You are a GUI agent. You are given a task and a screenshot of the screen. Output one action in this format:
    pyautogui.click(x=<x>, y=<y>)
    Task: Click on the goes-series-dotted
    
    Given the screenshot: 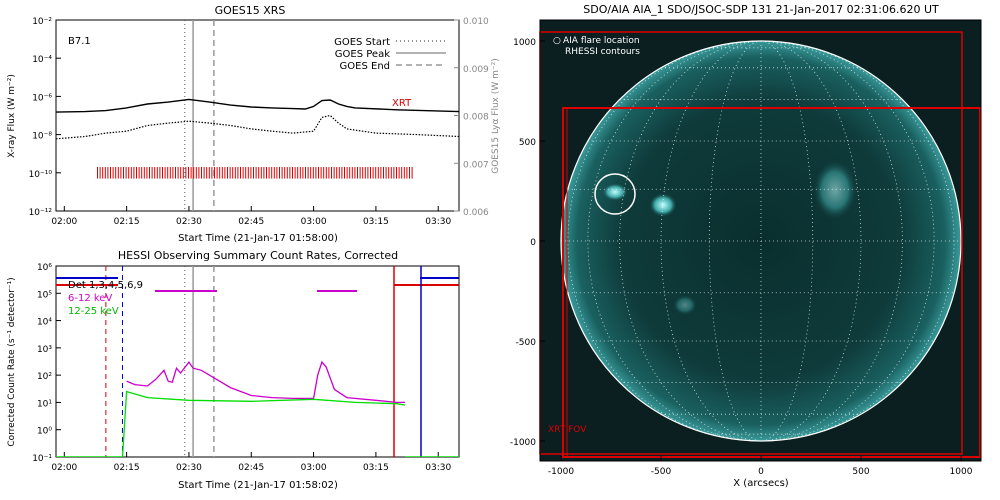 What is the action you would take?
    pyautogui.click(x=257, y=127)
    